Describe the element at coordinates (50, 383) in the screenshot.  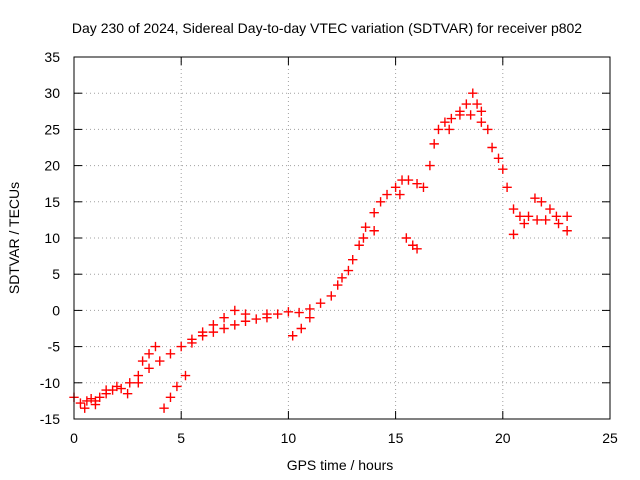
I see `y-tick-label: -10` at that location.